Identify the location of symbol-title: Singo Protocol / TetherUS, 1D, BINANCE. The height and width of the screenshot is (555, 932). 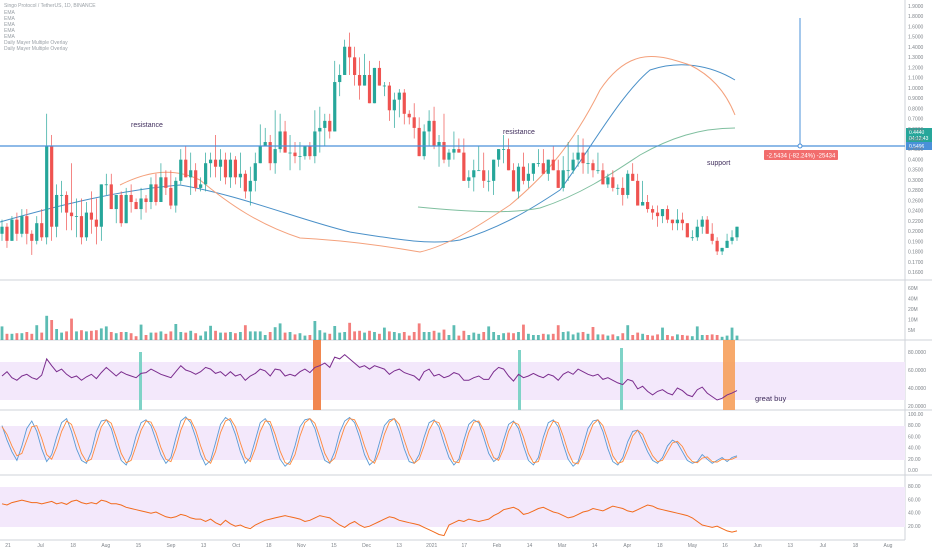
(50, 6).